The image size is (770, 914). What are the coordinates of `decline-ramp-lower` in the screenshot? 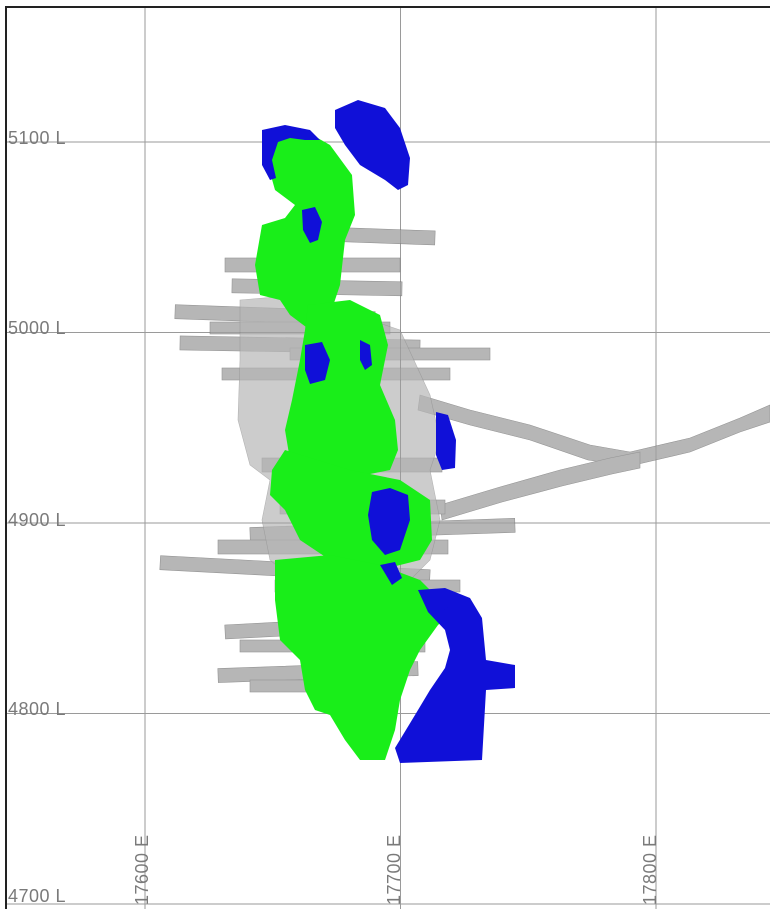 It's located at (540, 486).